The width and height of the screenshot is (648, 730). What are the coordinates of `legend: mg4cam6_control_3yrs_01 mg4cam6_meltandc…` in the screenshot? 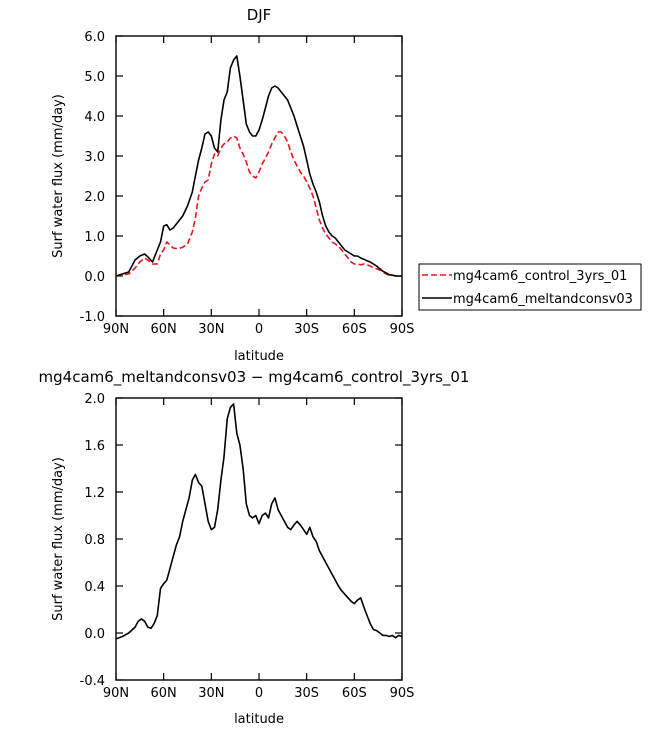 It's located at (530, 287).